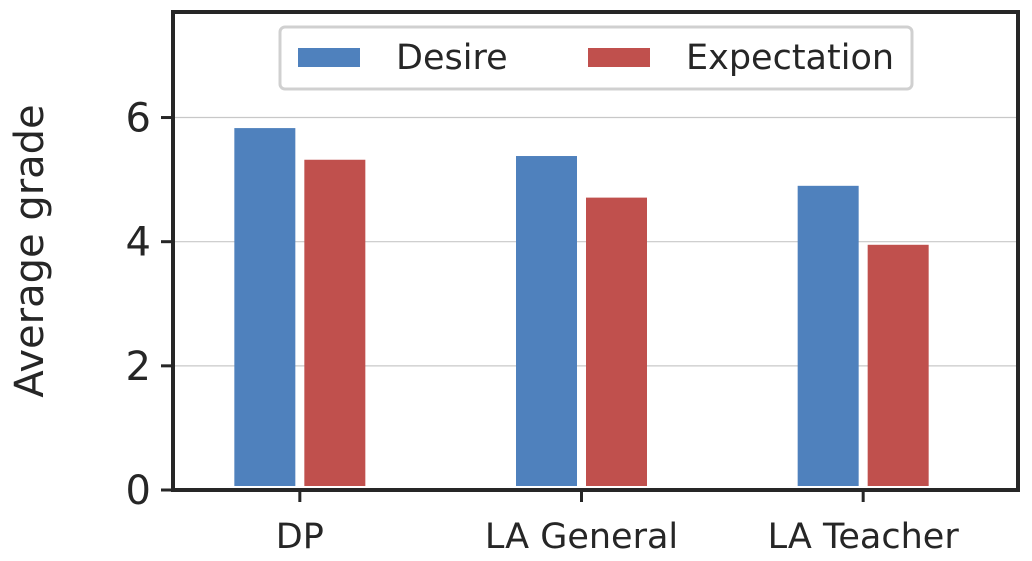  I want to click on bar-expectation-dp, so click(335, 322).